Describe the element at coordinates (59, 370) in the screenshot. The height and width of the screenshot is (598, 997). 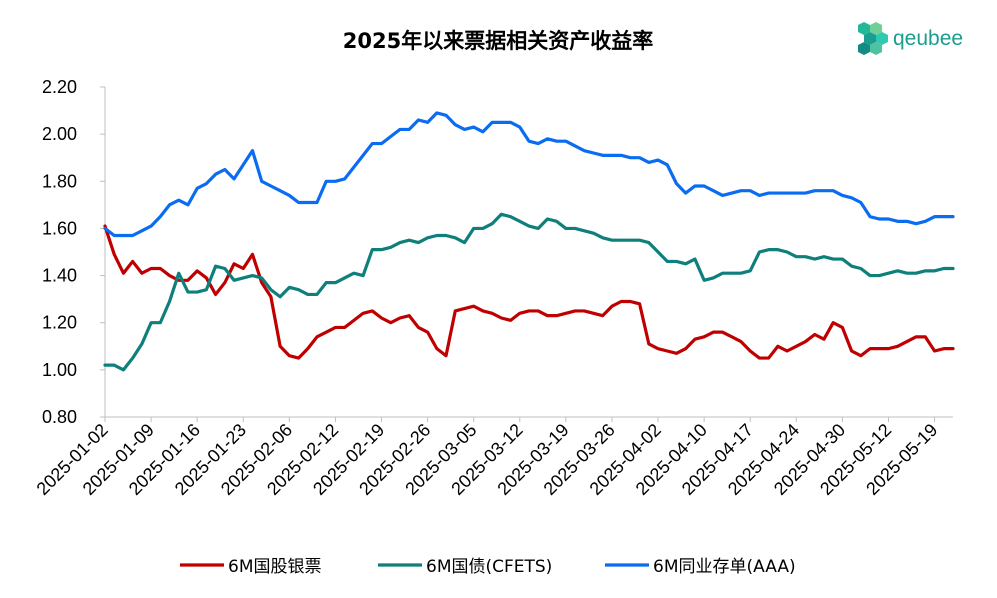
I see `y-tick-label: 1.00` at that location.